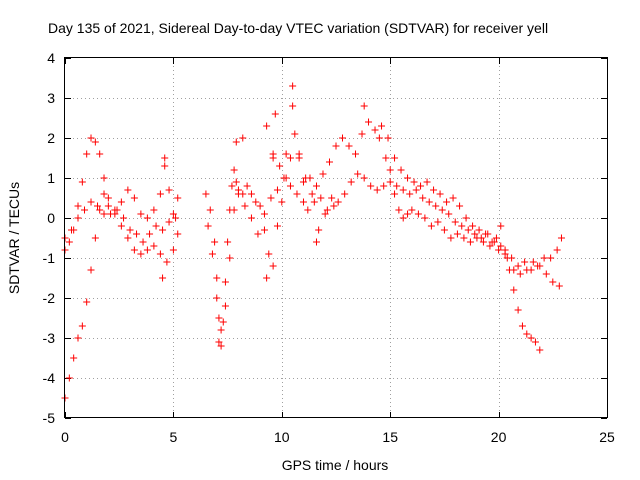 This screenshot has width=640, height=480. What do you see at coordinates (270, 240) in the screenshot?
I see `series-track-d` at bounding box center [270, 240].